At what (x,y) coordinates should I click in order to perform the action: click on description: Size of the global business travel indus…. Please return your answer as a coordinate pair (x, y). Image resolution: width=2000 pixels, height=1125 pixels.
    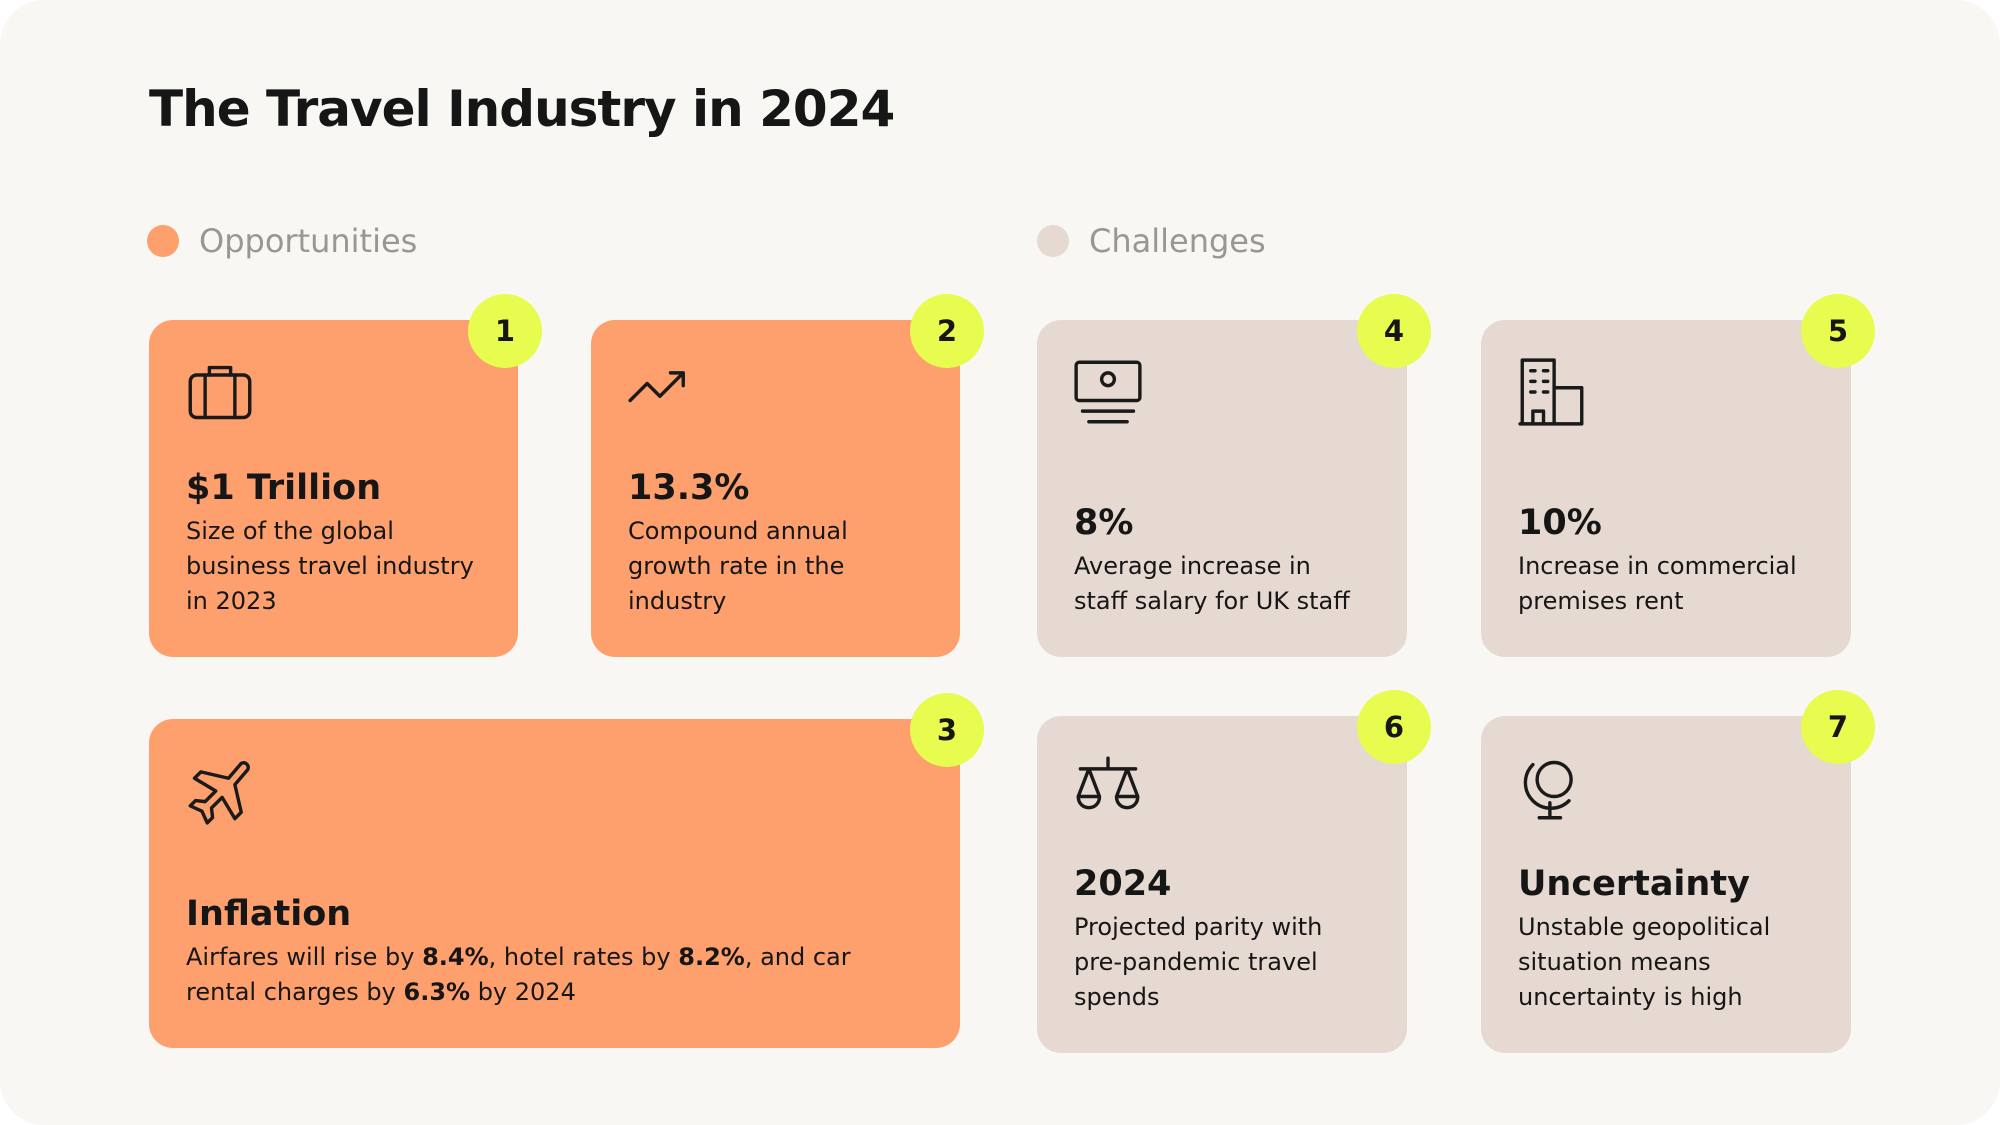
    Looking at the image, I should click on (330, 566).